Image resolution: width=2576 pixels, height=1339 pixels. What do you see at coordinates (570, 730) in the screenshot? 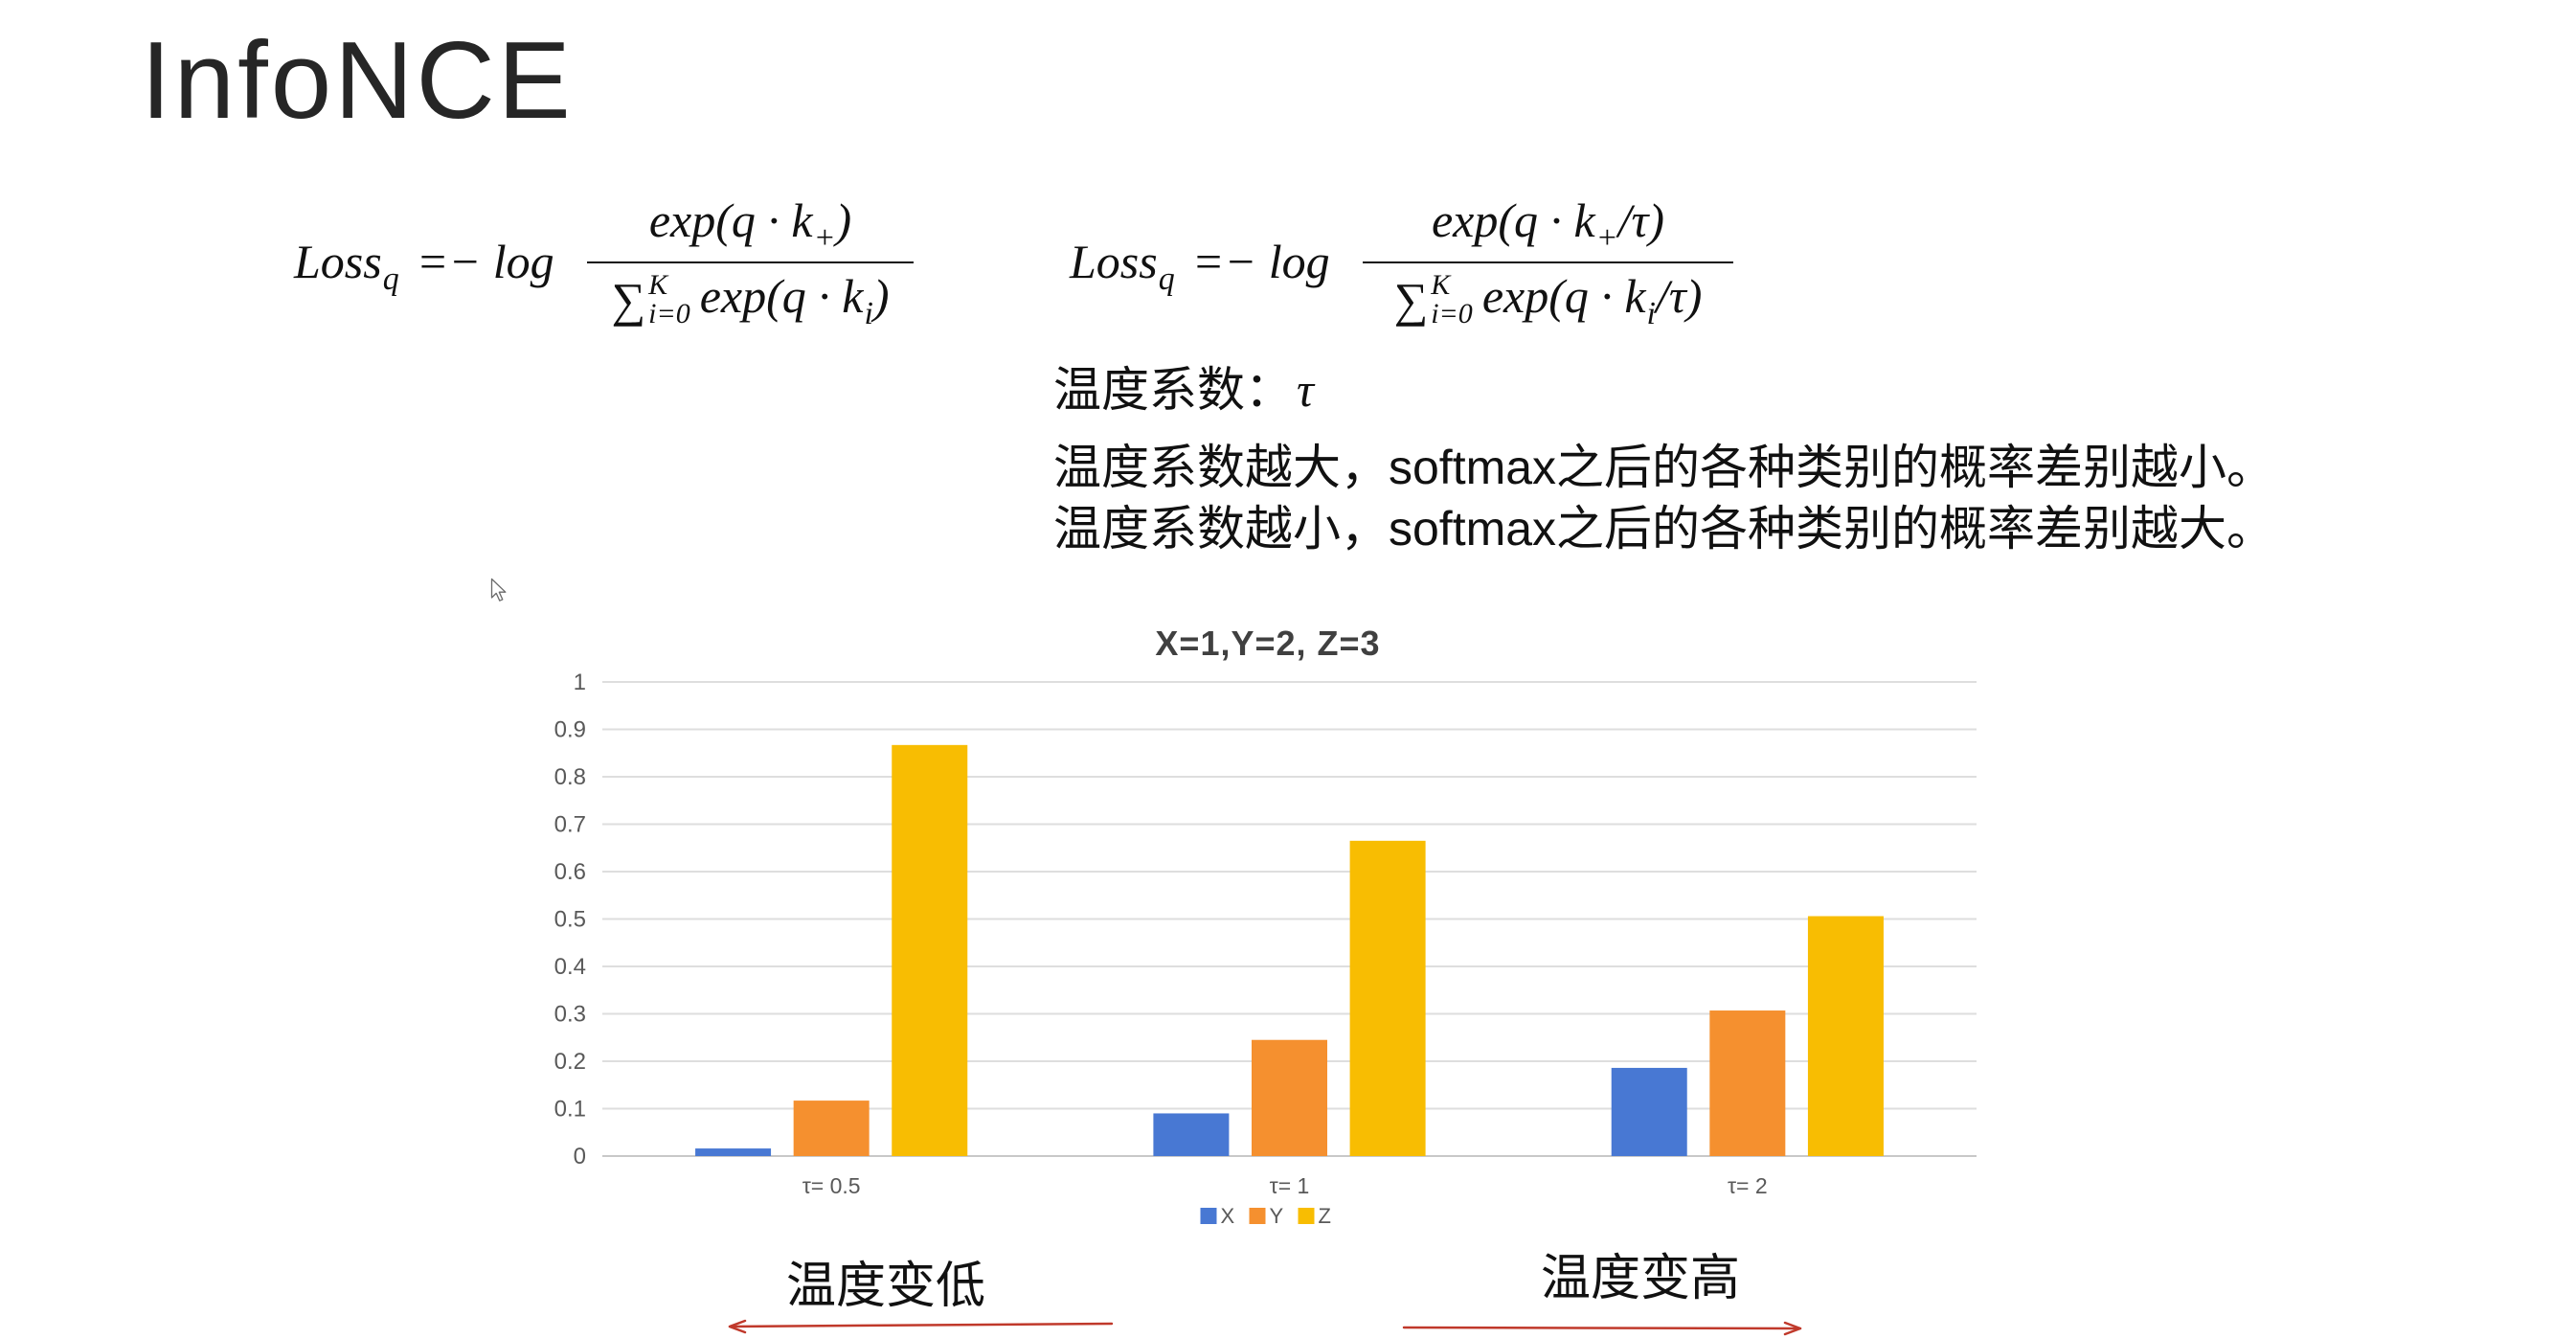
I see `y-tick-label: 0.9` at bounding box center [570, 730].